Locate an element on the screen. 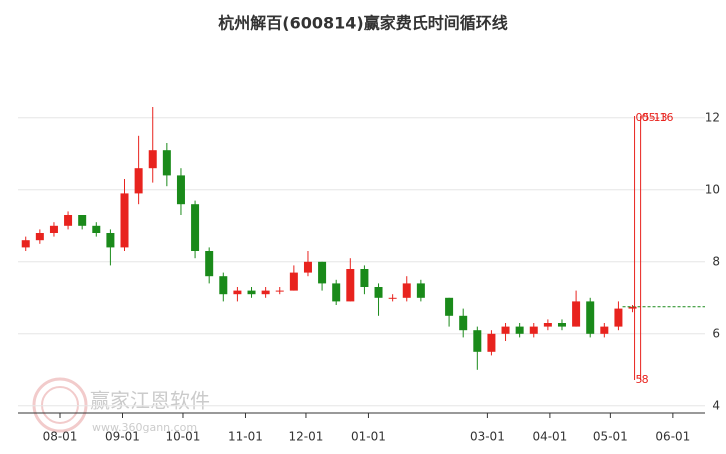 The image size is (726, 454). y-tick-label: 12 is located at coordinates (712, 117).